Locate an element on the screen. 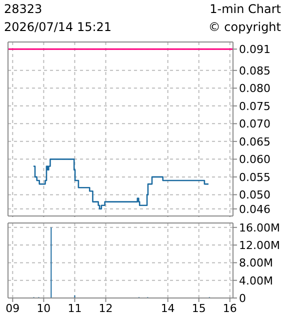  y-tick-label: 16.00M is located at coordinates (259, 227).